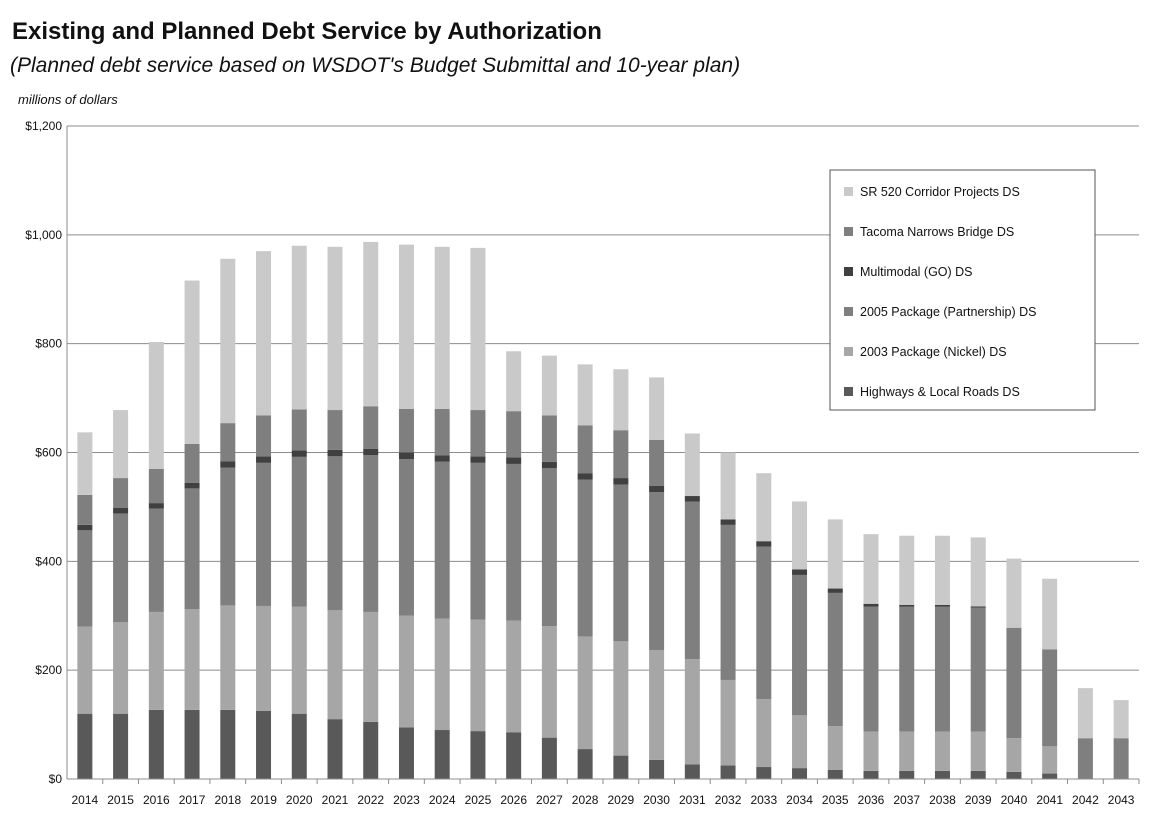 The image size is (1152, 834). Describe the element at coordinates (692, 800) in the screenshot. I see `x-tick-label: 2031` at that location.